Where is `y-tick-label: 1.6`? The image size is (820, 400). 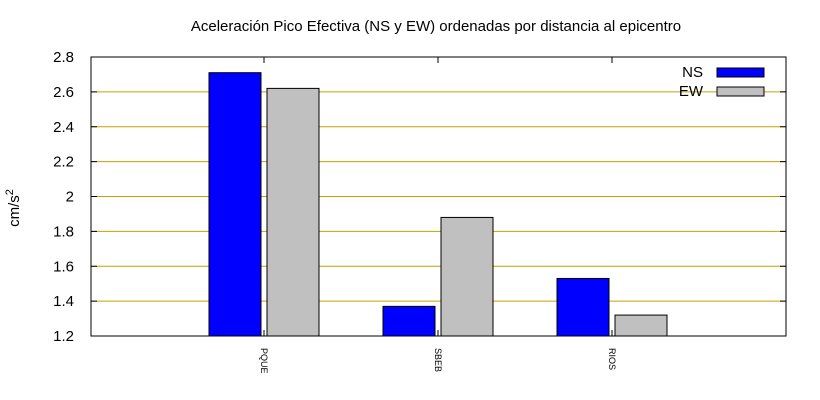
y-tick-label: 1.6 is located at coordinates (63, 266).